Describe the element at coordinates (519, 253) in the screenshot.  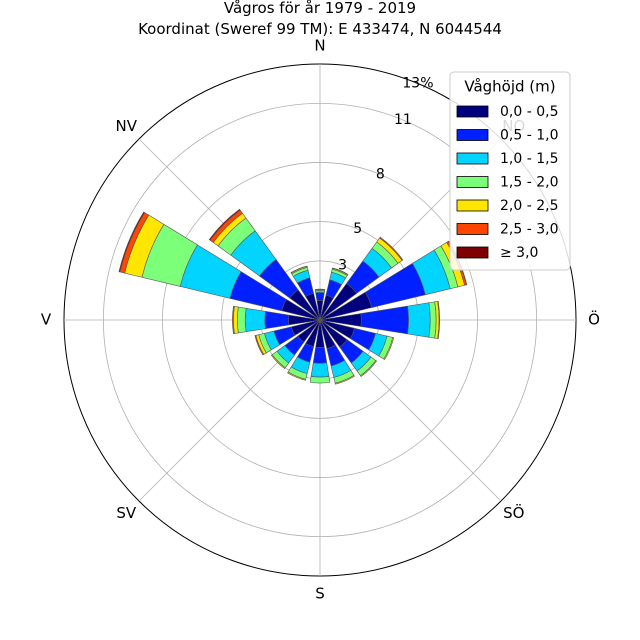
I see `legend-entry-label: ≥ 3,0` at that location.